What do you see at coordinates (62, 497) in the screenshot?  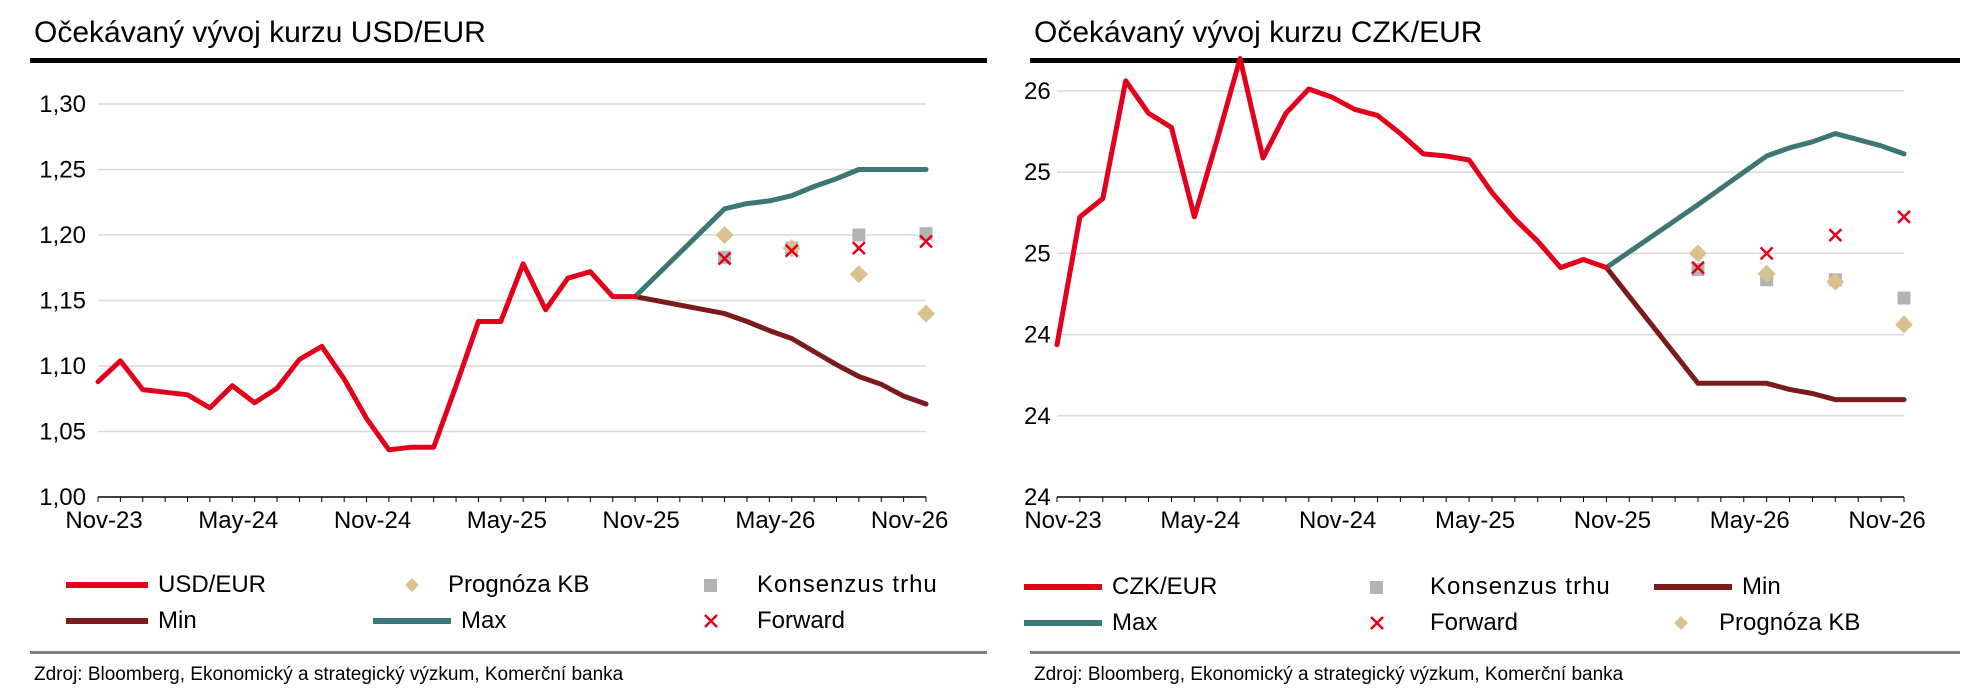 I see `y-tick-label: 1,00` at bounding box center [62, 497].